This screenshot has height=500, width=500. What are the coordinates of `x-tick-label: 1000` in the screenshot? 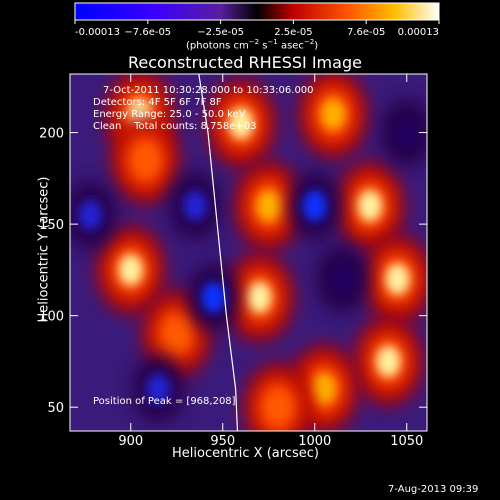 It's located at (314, 441).